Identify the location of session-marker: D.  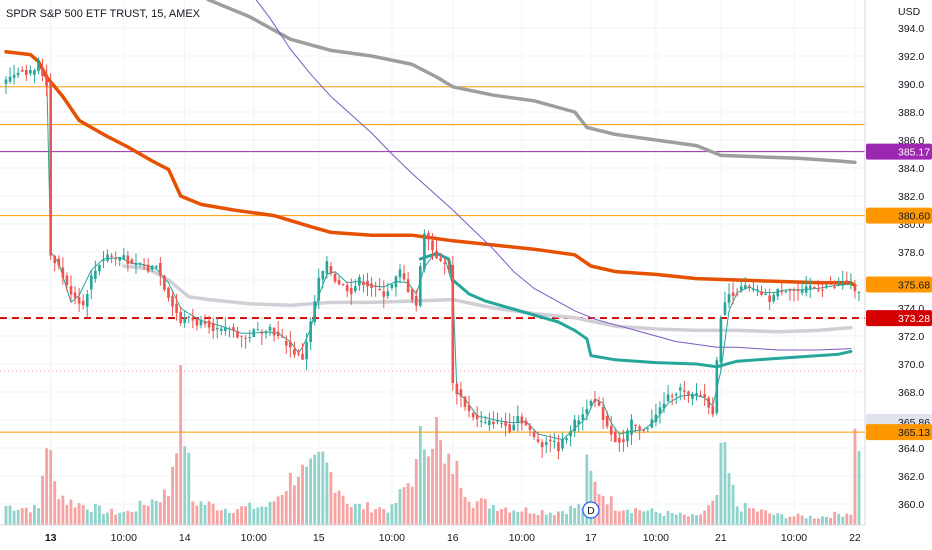
(591, 510).